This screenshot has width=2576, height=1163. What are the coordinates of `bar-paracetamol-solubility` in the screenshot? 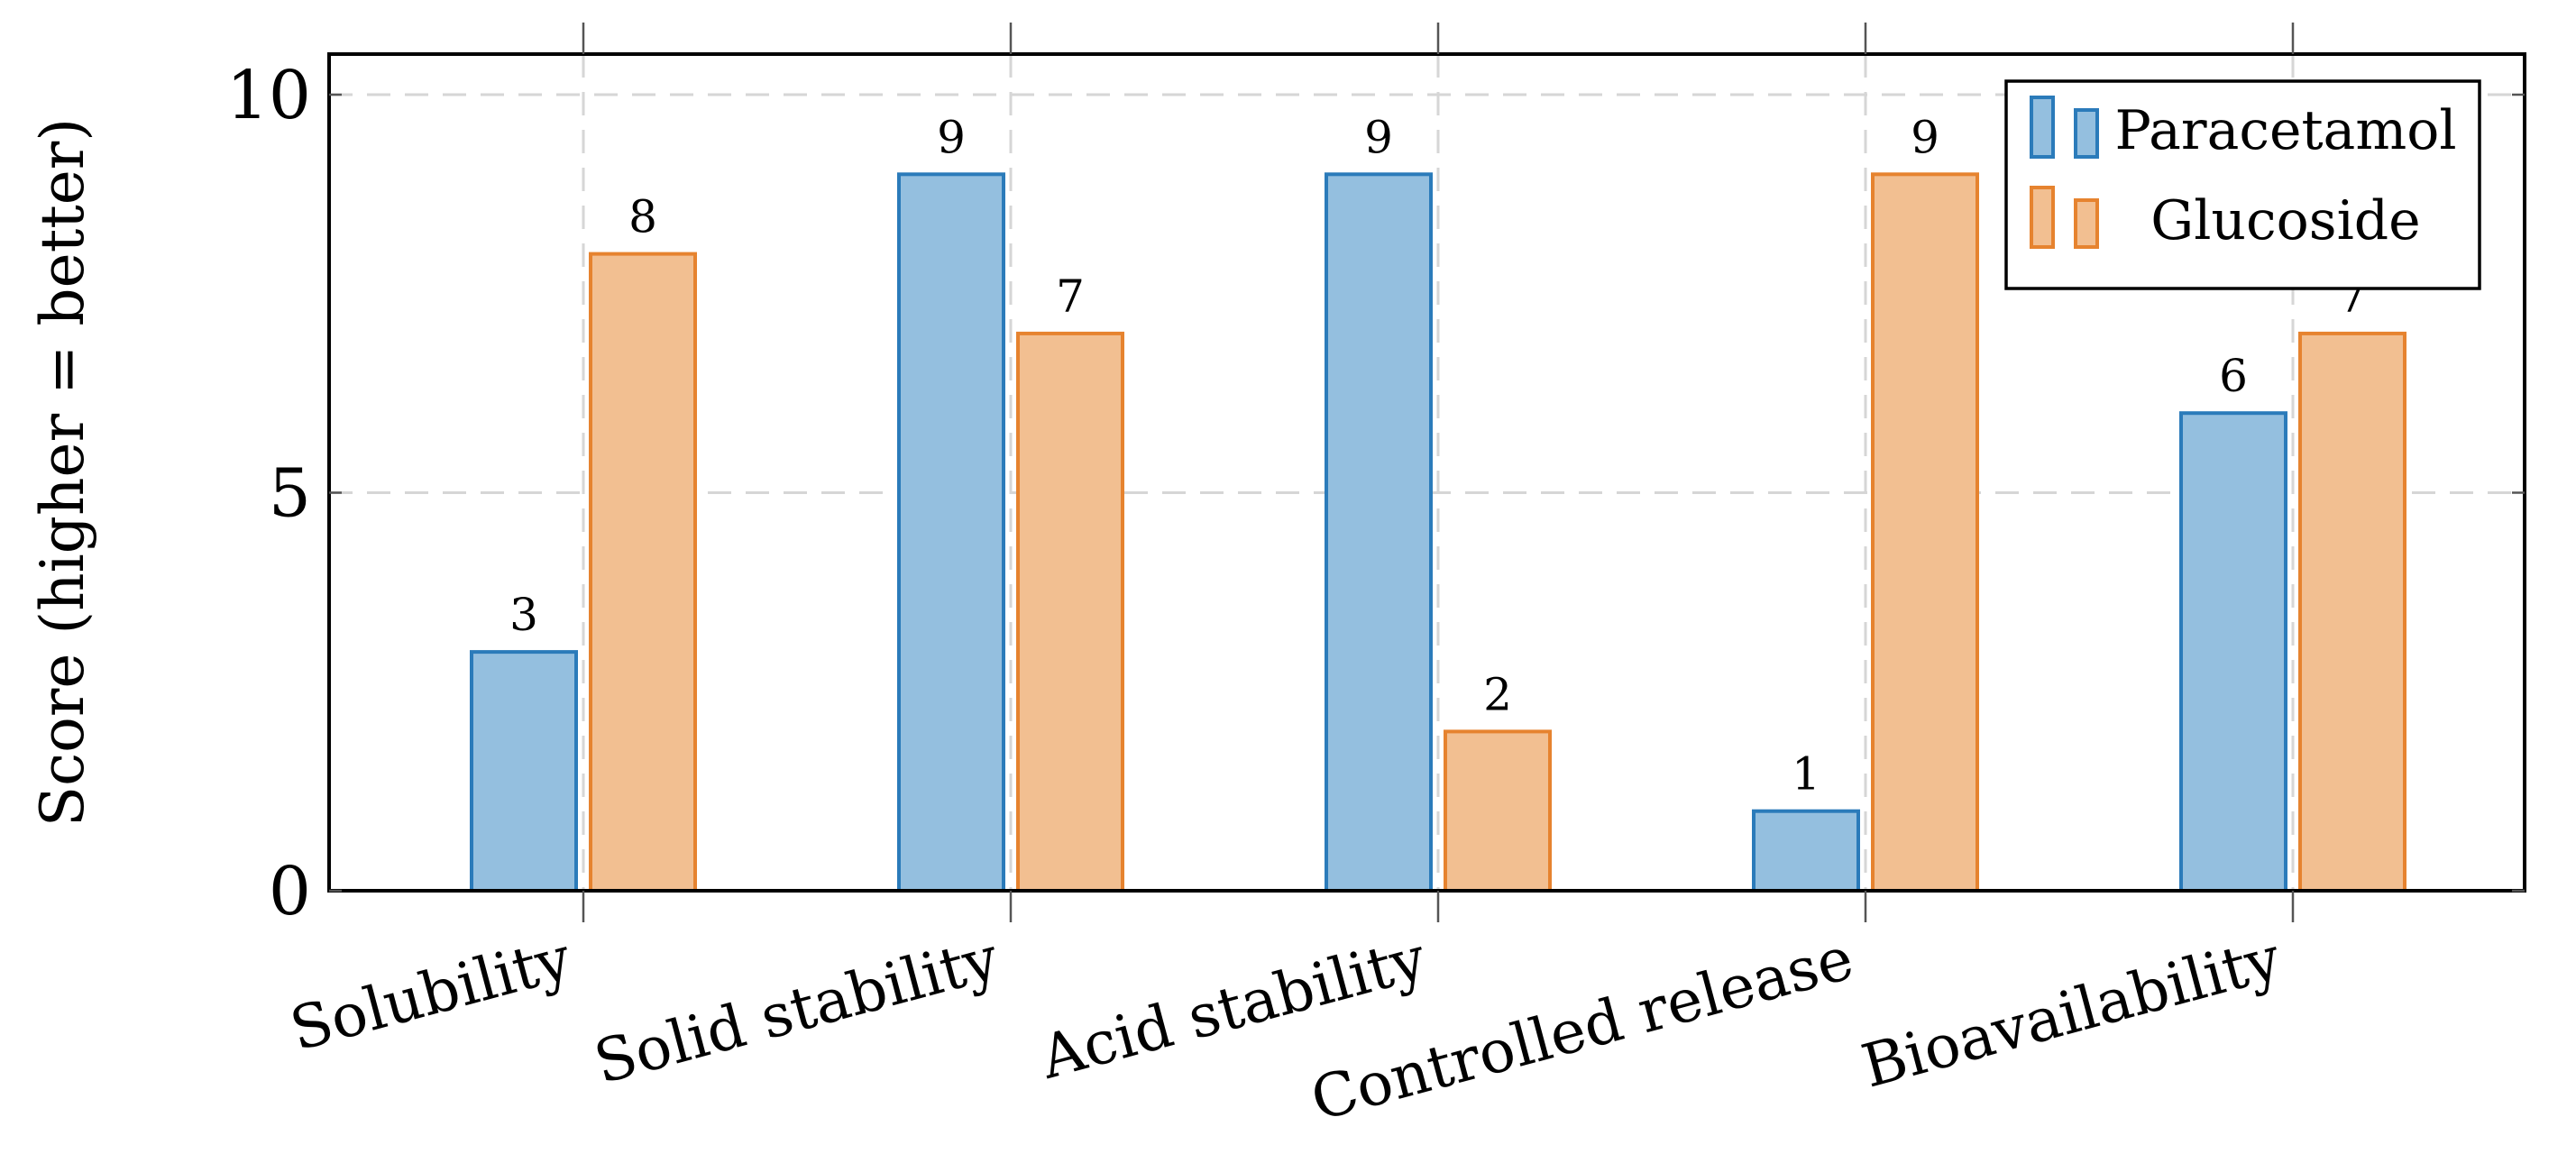 It's located at (524, 771).